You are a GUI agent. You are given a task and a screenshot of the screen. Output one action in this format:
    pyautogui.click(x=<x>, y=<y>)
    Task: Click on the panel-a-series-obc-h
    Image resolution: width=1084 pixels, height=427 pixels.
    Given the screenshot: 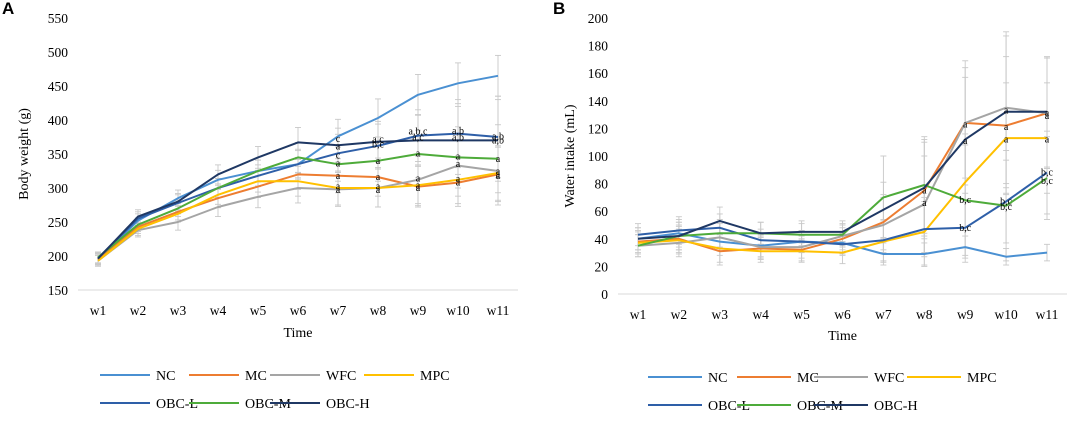 What is the action you would take?
    pyautogui.click(x=297, y=199)
    